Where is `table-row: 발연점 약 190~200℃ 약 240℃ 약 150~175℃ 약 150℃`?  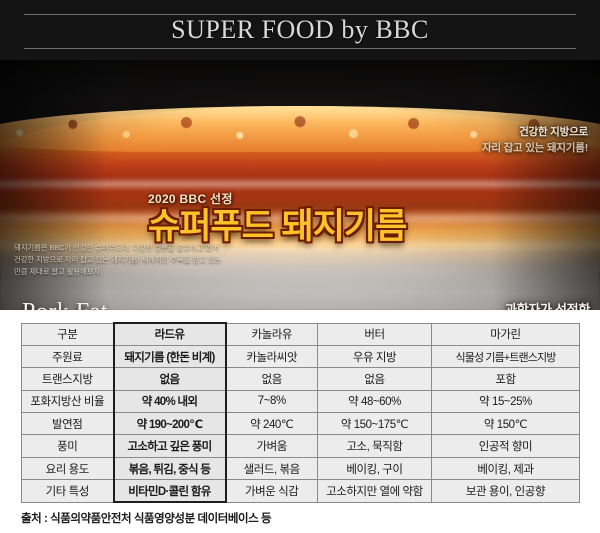
table-row: 발연점 약 190~200℃ 약 240℃ 약 150~175℃ 약 150℃ is located at coordinates (300, 424).